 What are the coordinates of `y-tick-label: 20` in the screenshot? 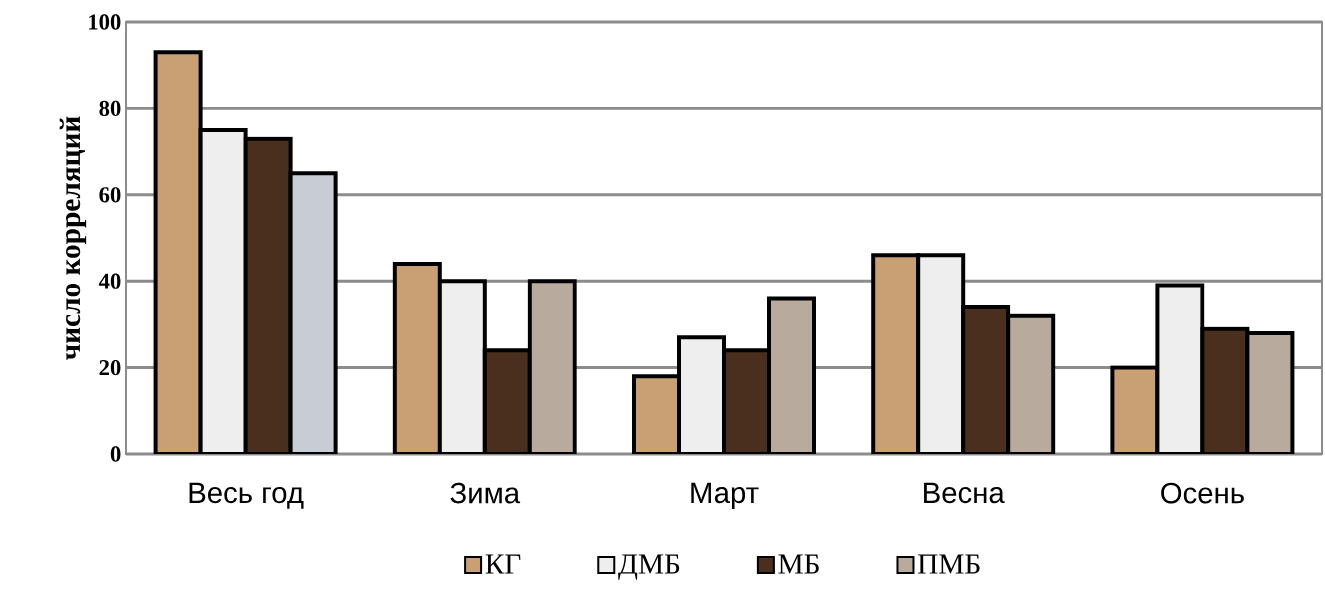 It's located at (110, 367).